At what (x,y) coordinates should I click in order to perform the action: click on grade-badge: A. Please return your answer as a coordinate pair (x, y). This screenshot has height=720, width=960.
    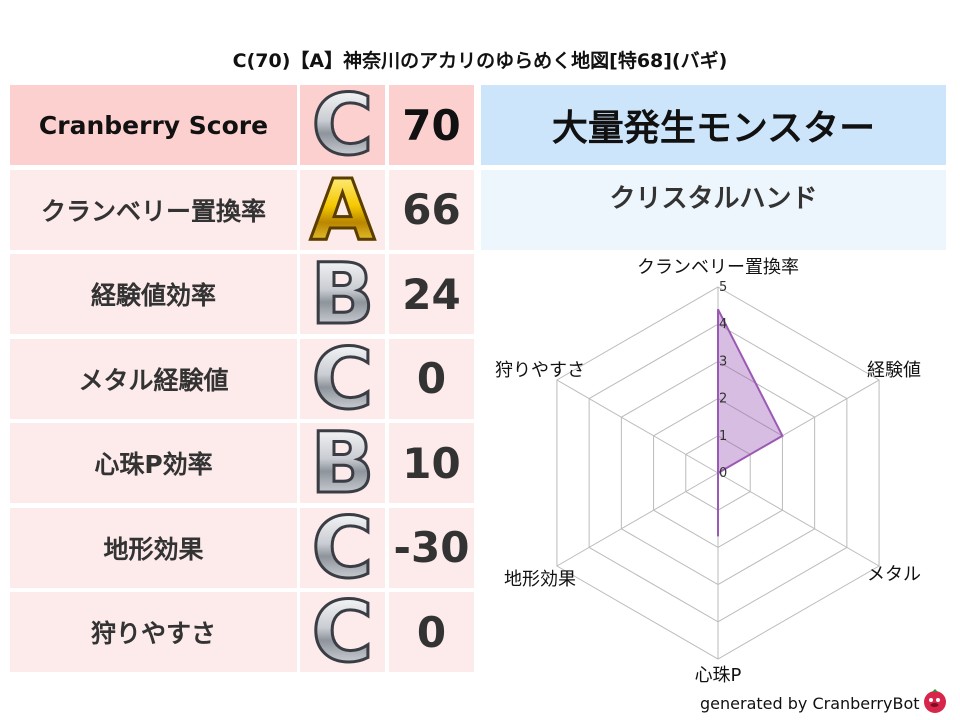
    Looking at the image, I should click on (342, 209).